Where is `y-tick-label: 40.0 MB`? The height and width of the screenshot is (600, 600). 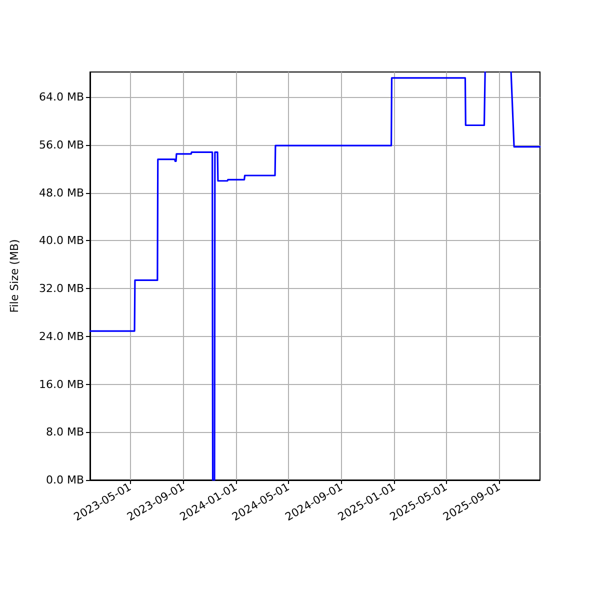
y-tick-label: 40.0 MB is located at coordinates (61, 241).